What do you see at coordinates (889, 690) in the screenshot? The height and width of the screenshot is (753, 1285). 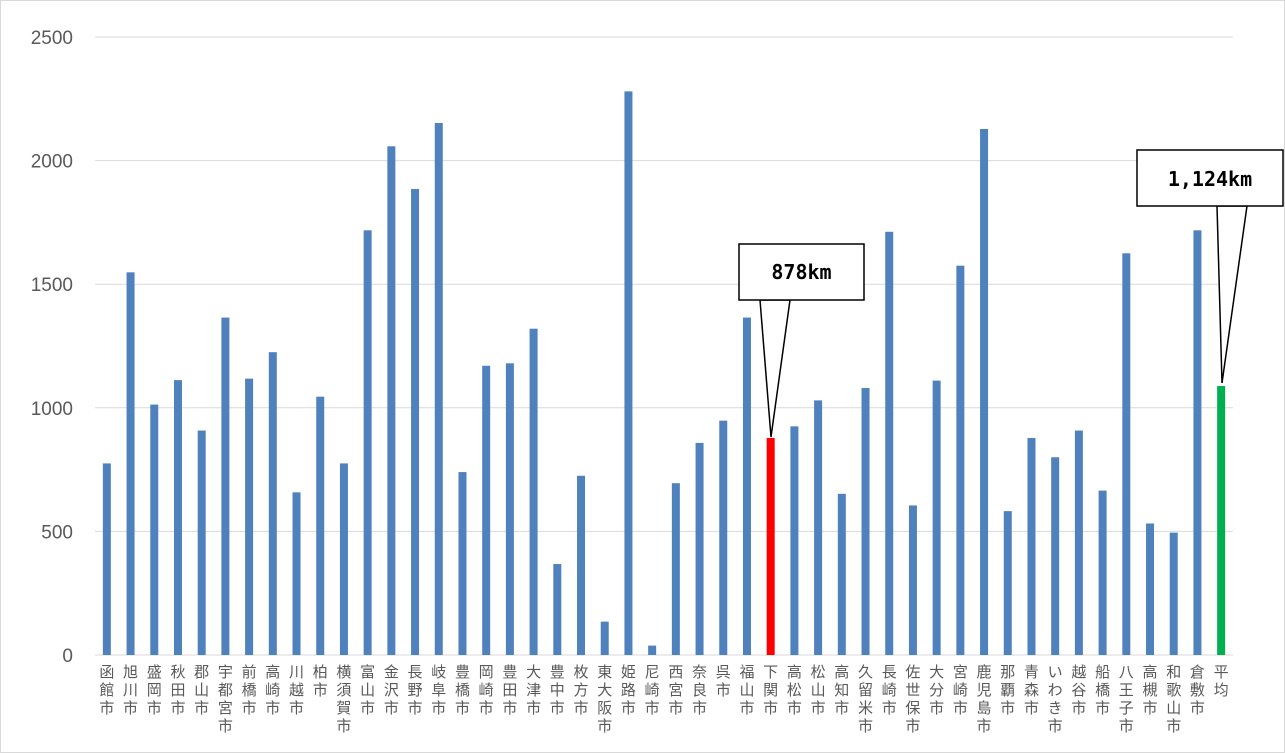 I see `x-tick-label: 長崎市` at bounding box center [889, 690].